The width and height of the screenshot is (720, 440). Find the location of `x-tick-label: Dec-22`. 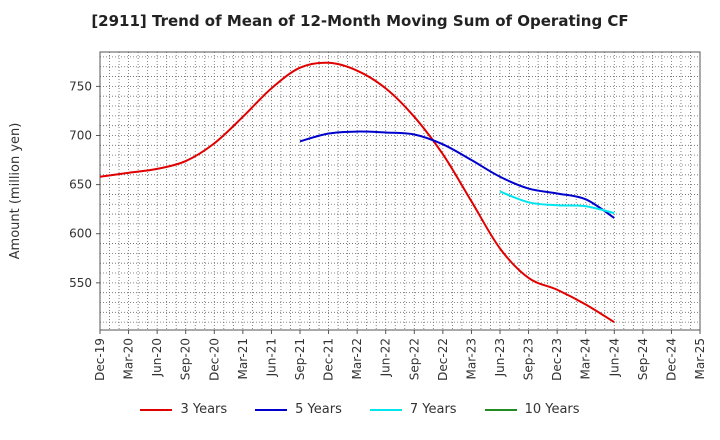

x-tick-label: Dec-22 is located at coordinates (443, 359).